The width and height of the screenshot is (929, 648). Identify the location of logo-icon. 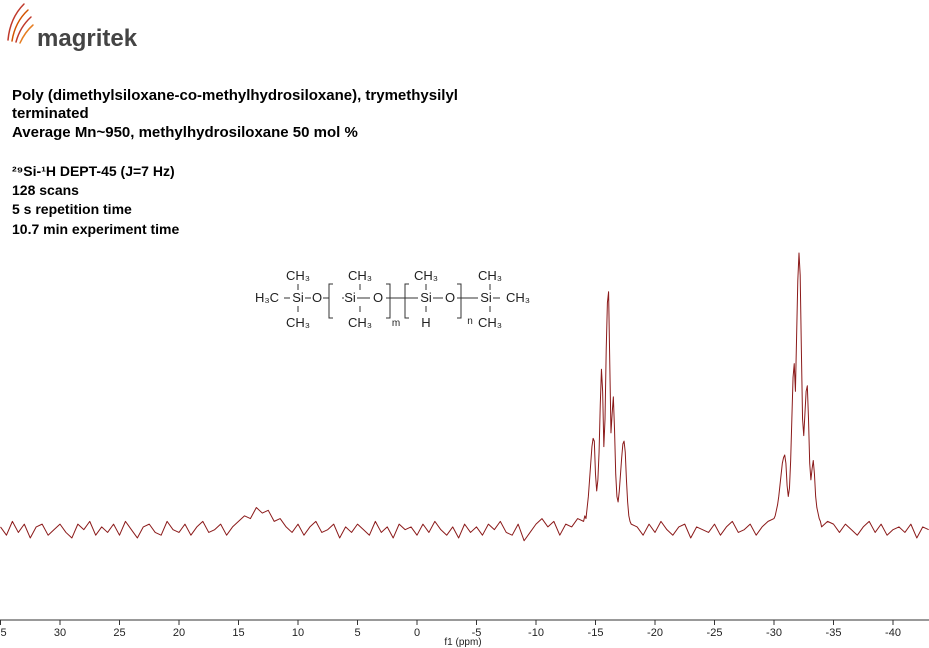
(20, 23).